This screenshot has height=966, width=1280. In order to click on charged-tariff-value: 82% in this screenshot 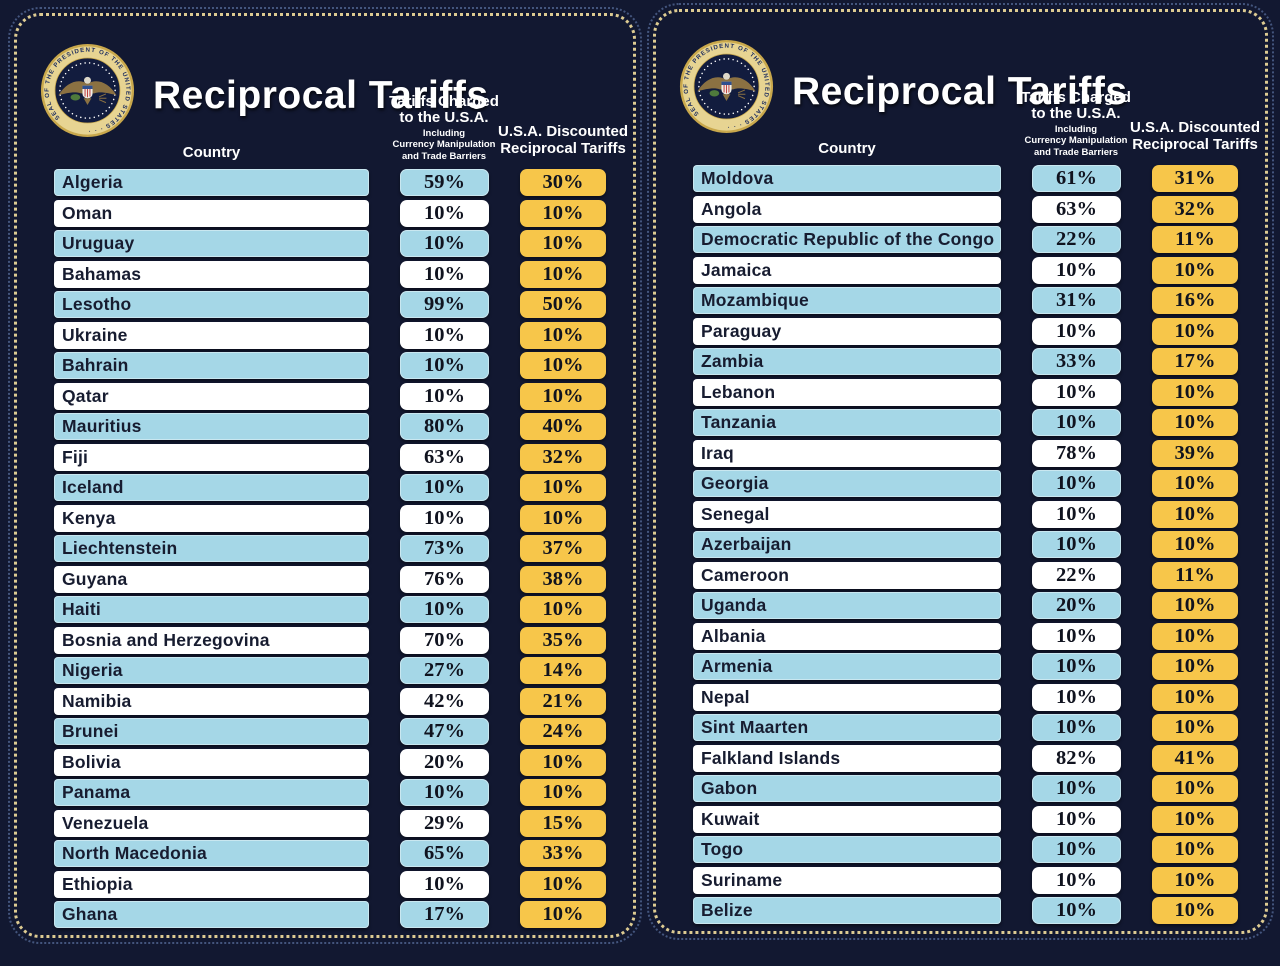, I will do `click(1076, 758)`.